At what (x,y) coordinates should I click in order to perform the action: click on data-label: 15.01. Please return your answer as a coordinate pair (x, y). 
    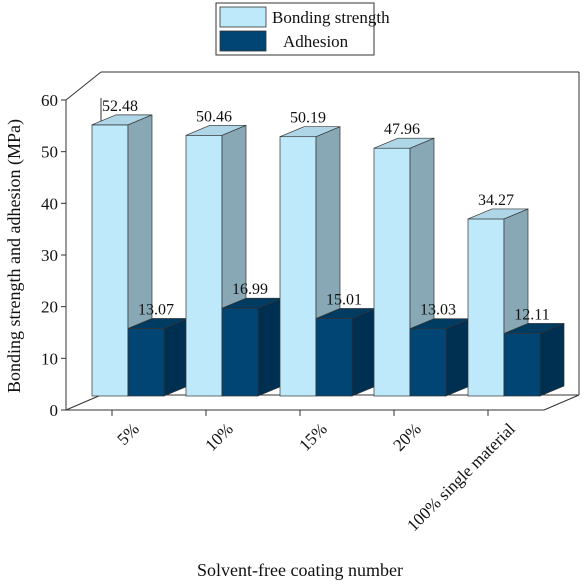
    Looking at the image, I should click on (344, 299).